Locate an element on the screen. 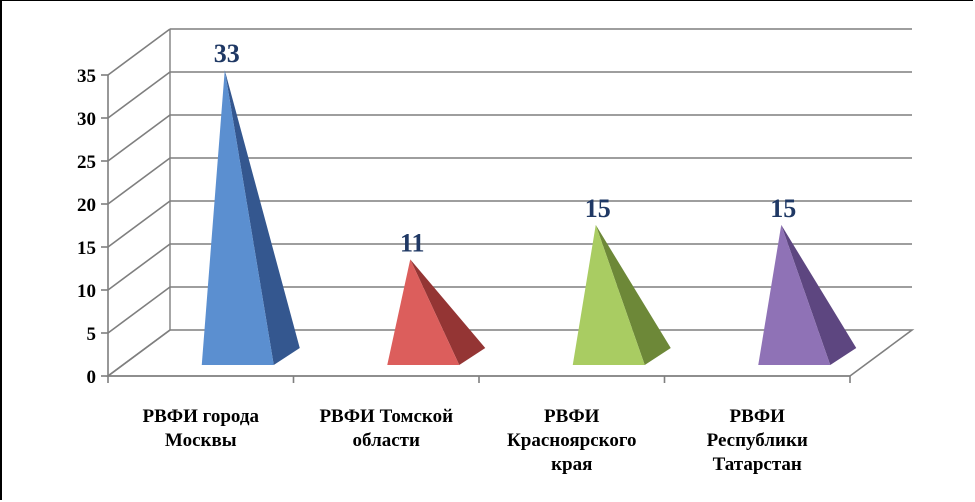 The width and height of the screenshot is (975, 502). category-label-line: Республики is located at coordinates (757, 440).